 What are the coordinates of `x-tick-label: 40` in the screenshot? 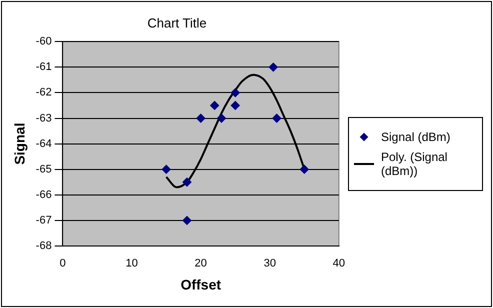 It's located at (339, 264).